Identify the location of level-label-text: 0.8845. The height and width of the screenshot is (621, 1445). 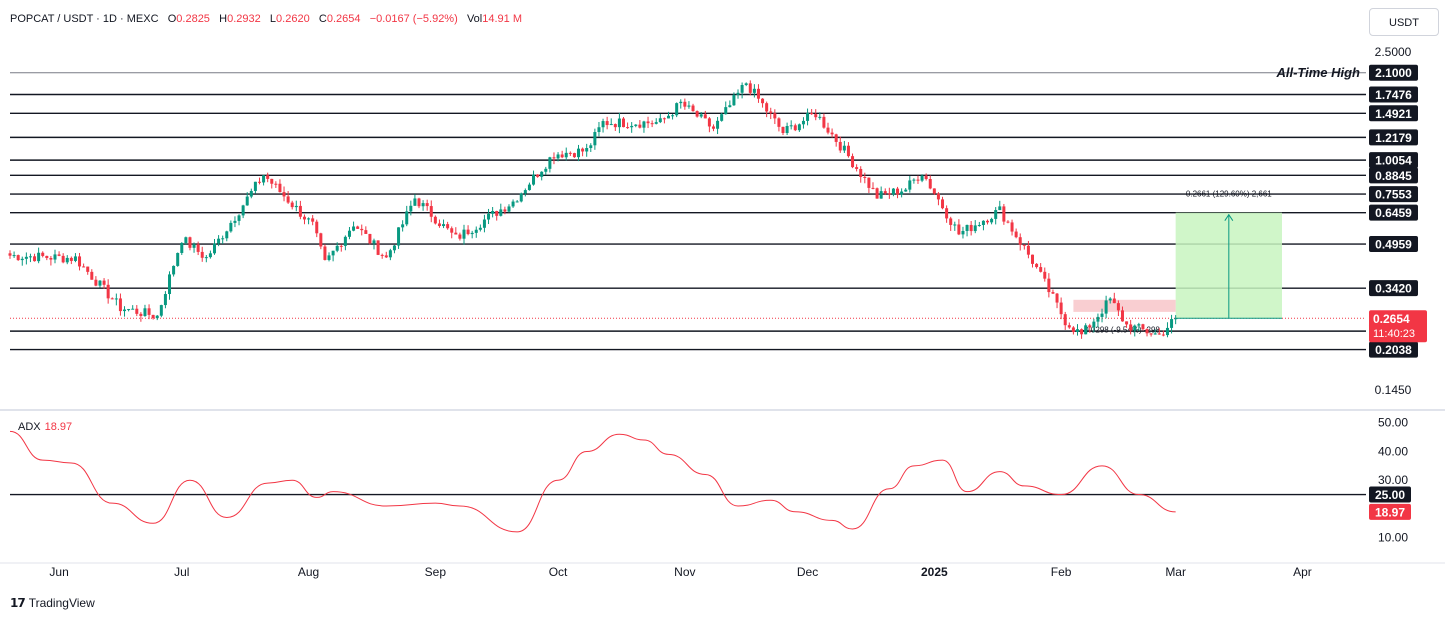
(1393, 176).